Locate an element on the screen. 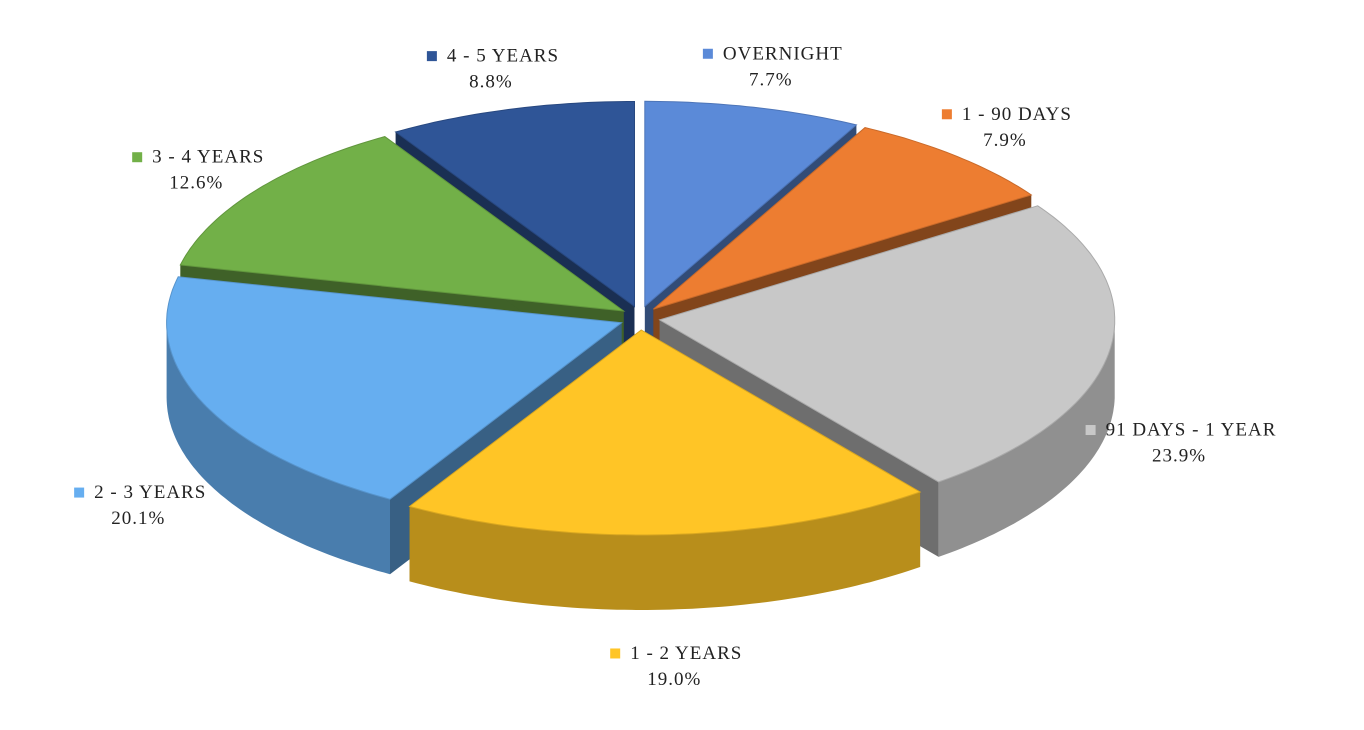 The height and width of the screenshot is (730, 1364). data-label-value: 20.1% is located at coordinates (138, 518).